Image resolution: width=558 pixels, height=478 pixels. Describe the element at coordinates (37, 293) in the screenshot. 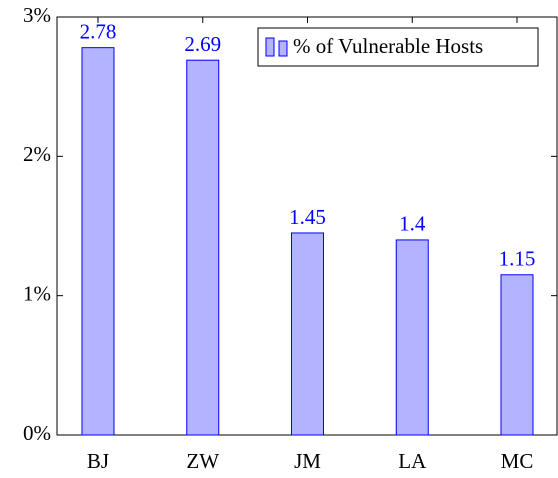

I see `y-tick-label: 1%` at that location.